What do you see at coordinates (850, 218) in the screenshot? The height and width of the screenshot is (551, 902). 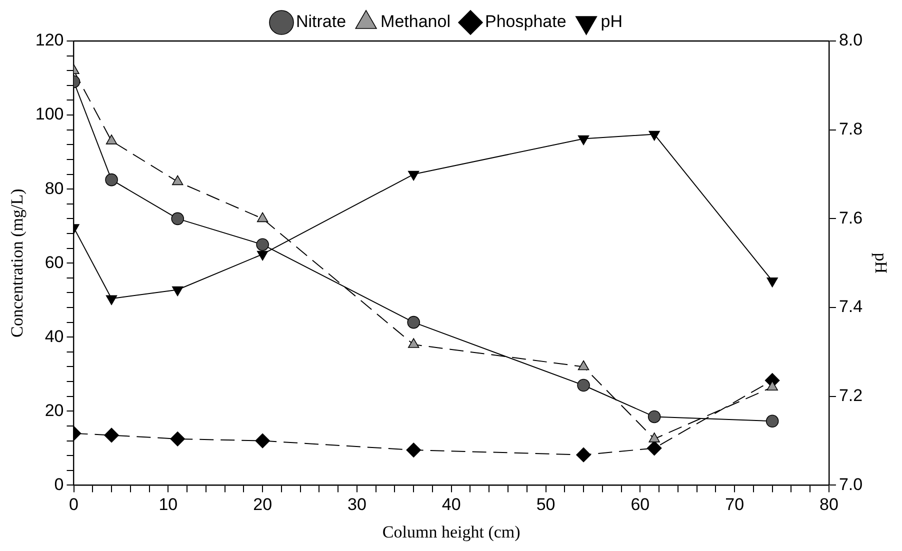 I see `y2-tick-label: 7.6` at bounding box center [850, 218].